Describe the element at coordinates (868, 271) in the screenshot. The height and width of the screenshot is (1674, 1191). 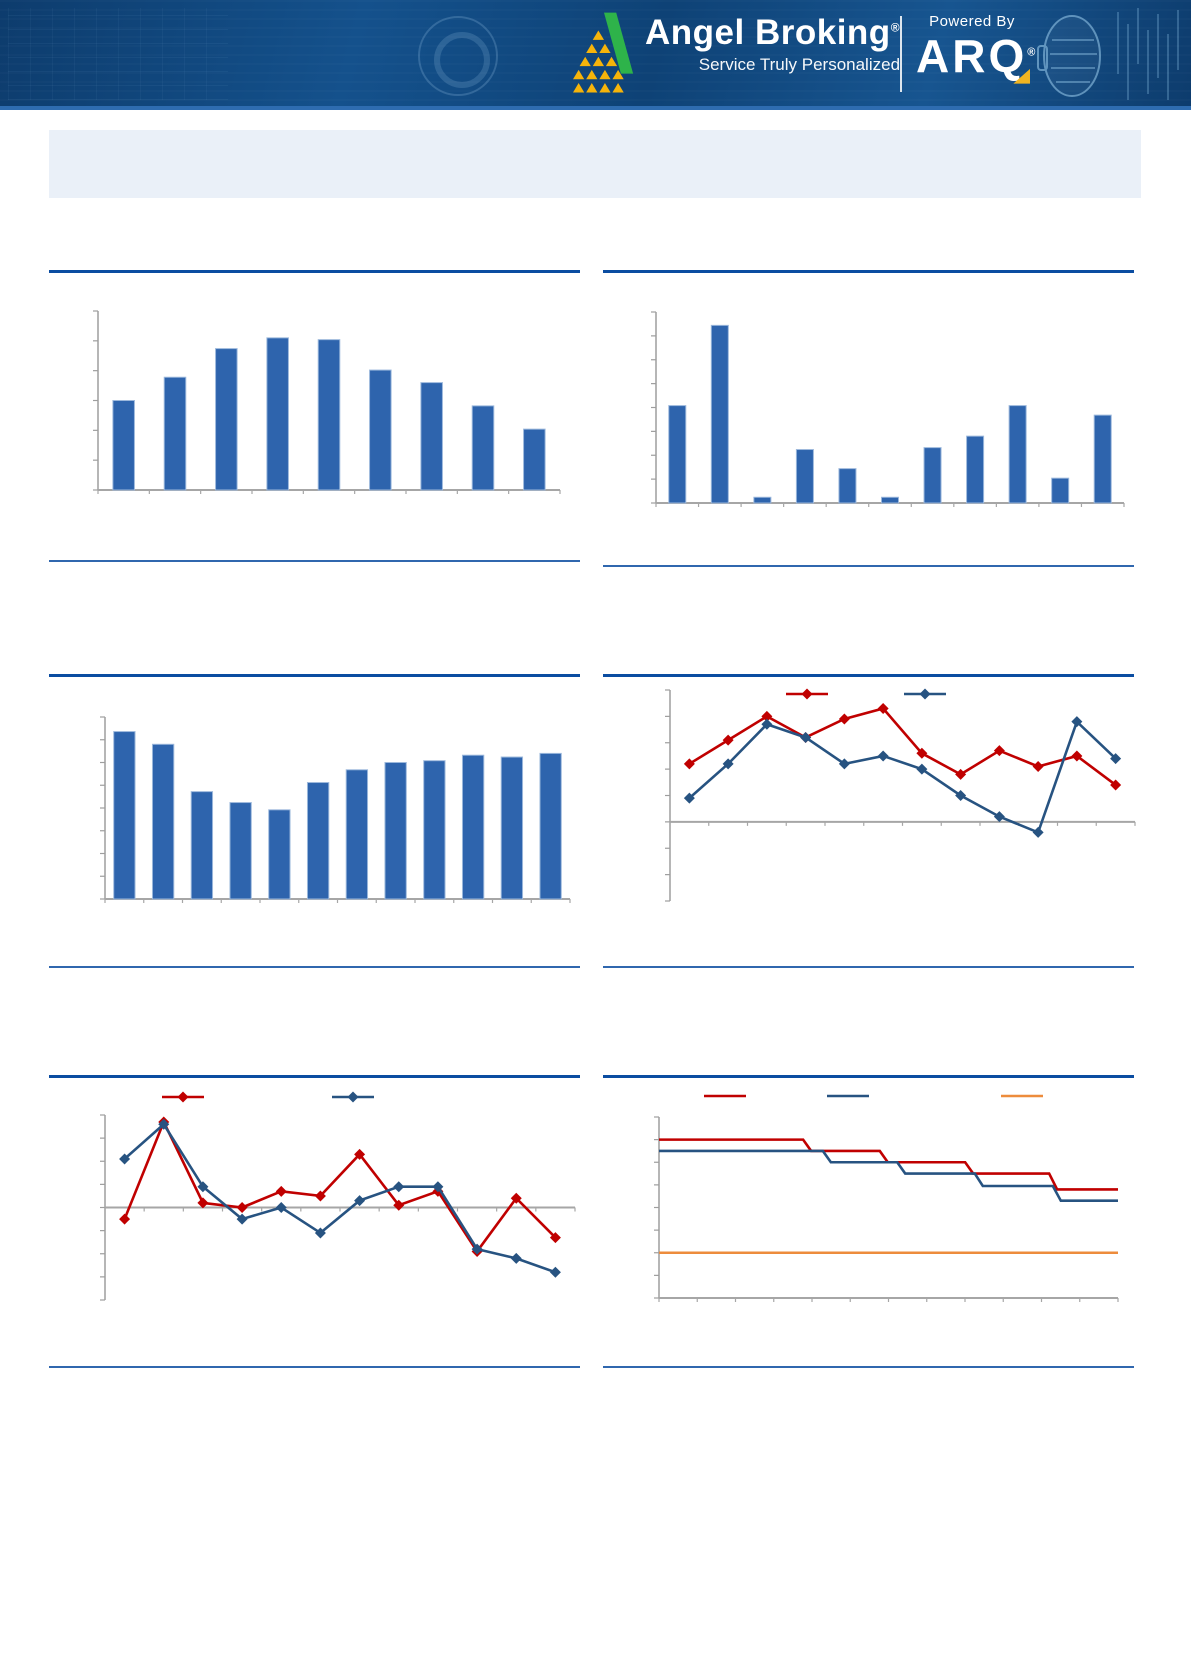
I see `section1-right-top-line` at that location.